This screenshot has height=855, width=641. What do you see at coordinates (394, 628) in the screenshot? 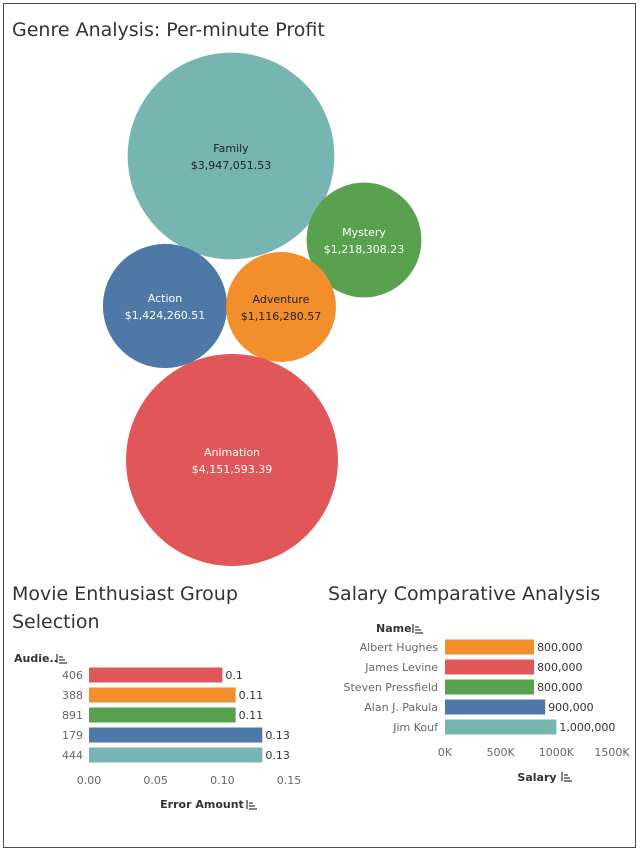
I see `salary-row-header: Name` at bounding box center [394, 628].